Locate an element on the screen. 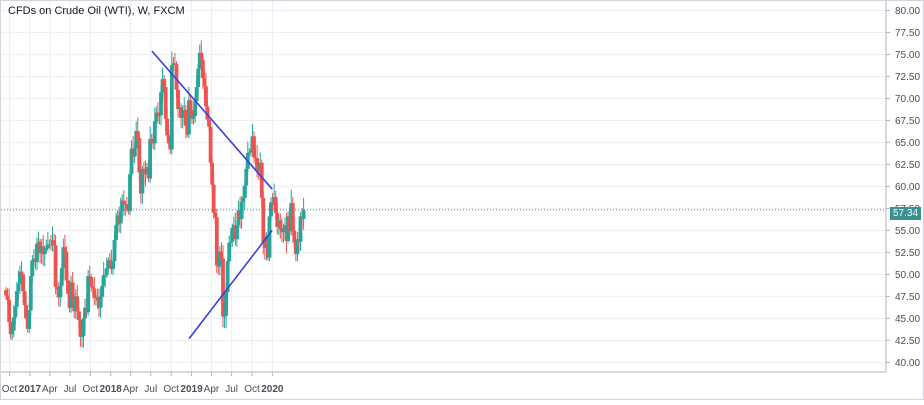 The image size is (924, 405). y-tick-label: 55.00 is located at coordinates (907, 231).